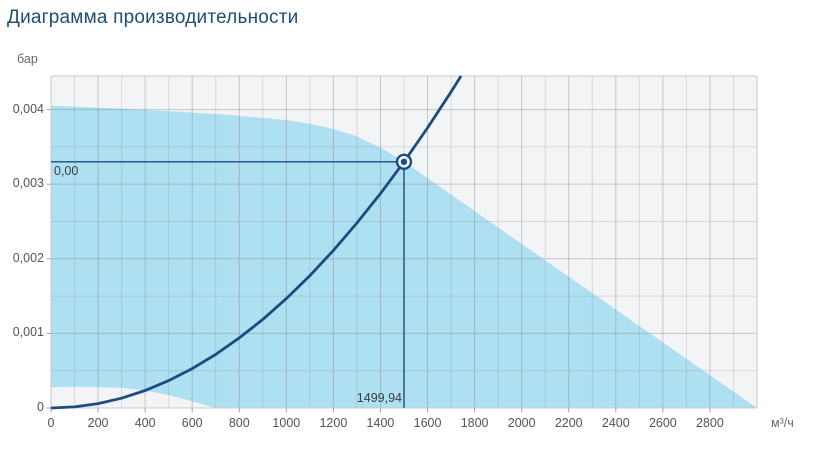 This screenshot has height=465, width=832. I want to click on x-tick-label: 0, so click(51, 423).